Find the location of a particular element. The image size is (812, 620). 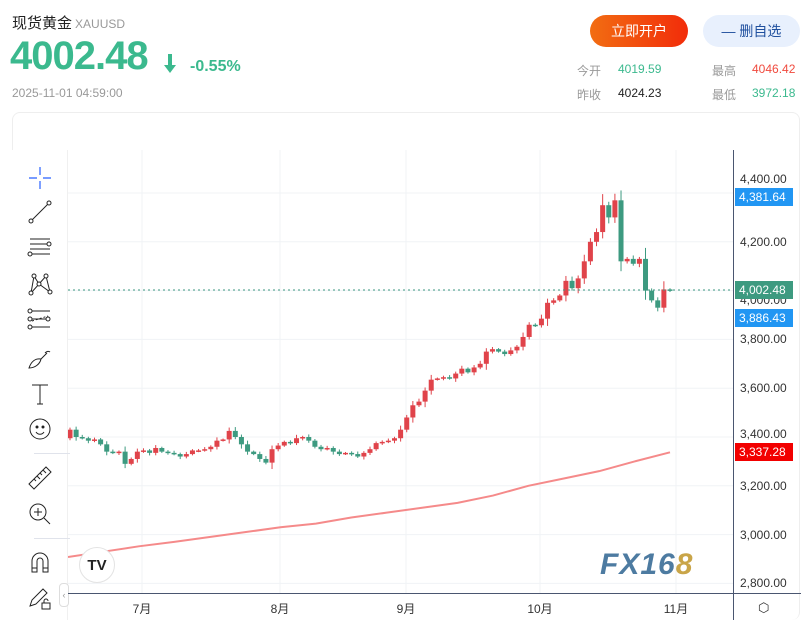

open-account-button: 立即开户 is located at coordinates (639, 31).